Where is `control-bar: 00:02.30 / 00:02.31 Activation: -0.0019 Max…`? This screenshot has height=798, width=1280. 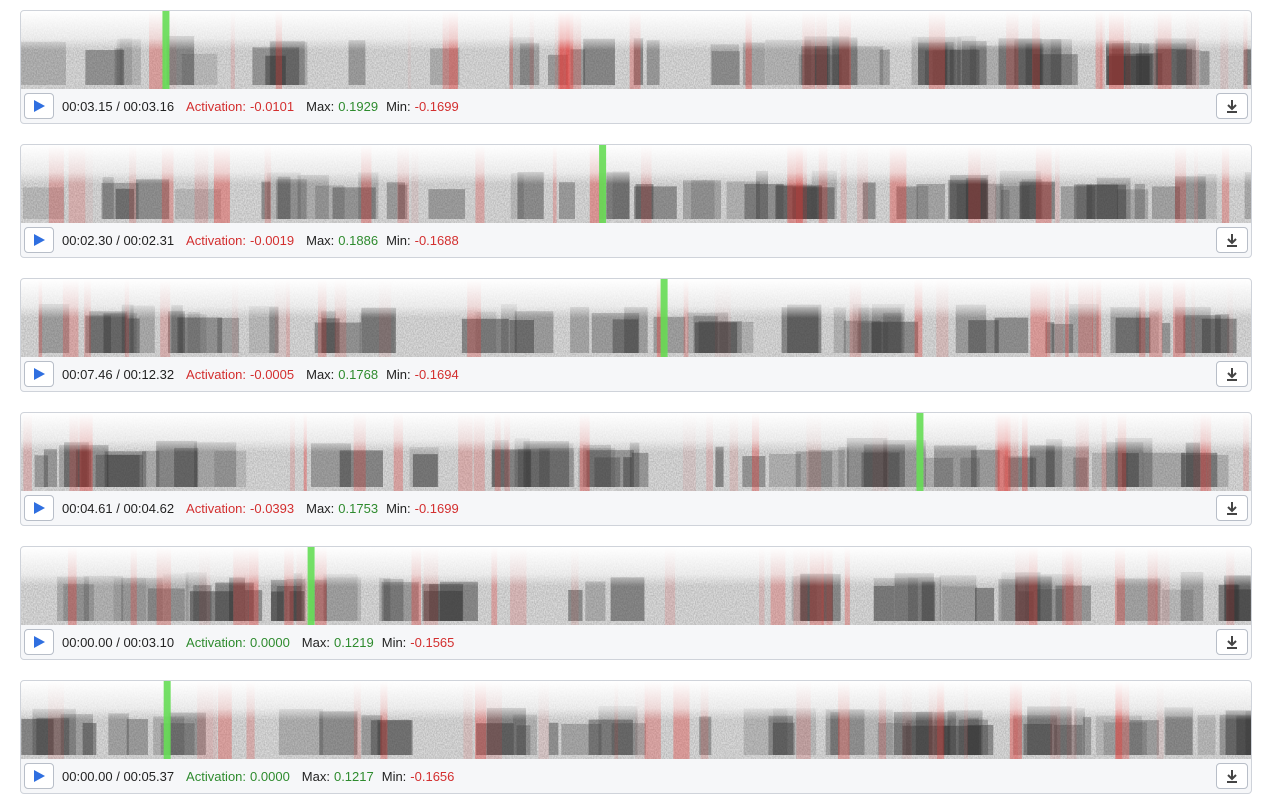 control-bar: 00:02.30 / 00:02.31 Activation: -0.0019 Max… is located at coordinates (636, 240).